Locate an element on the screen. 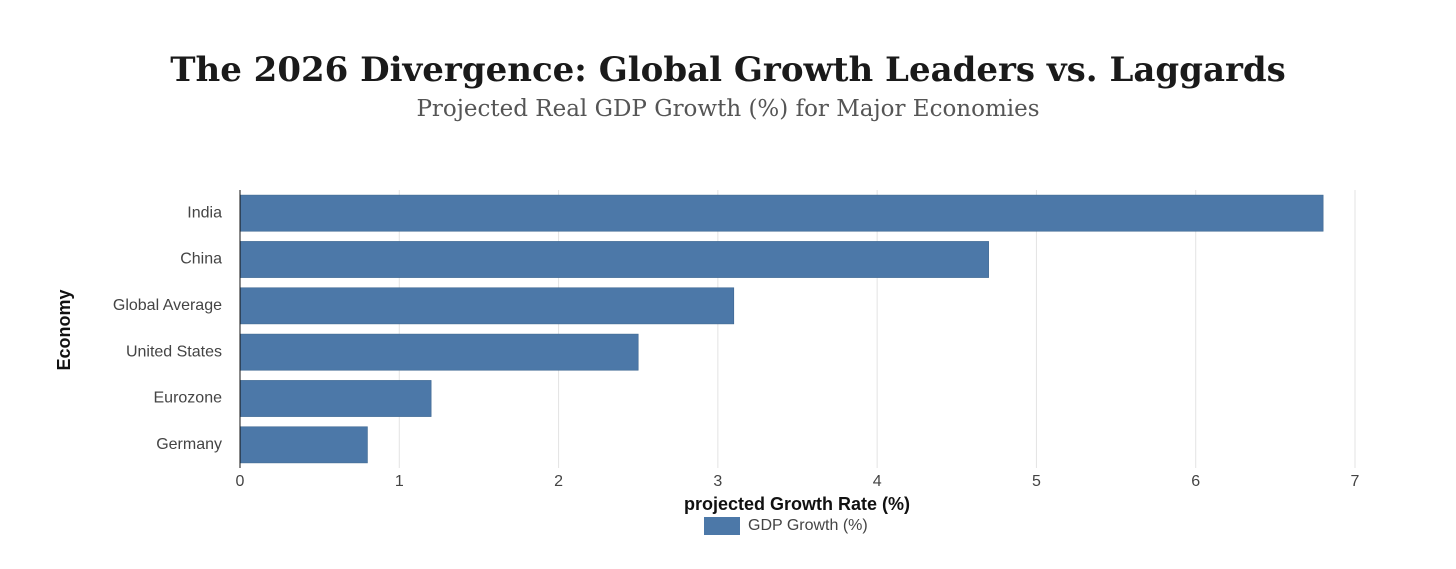 Image resolution: width=1456 pixels, height=569 pixels. x-tick-label: 5 is located at coordinates (1036, 481).